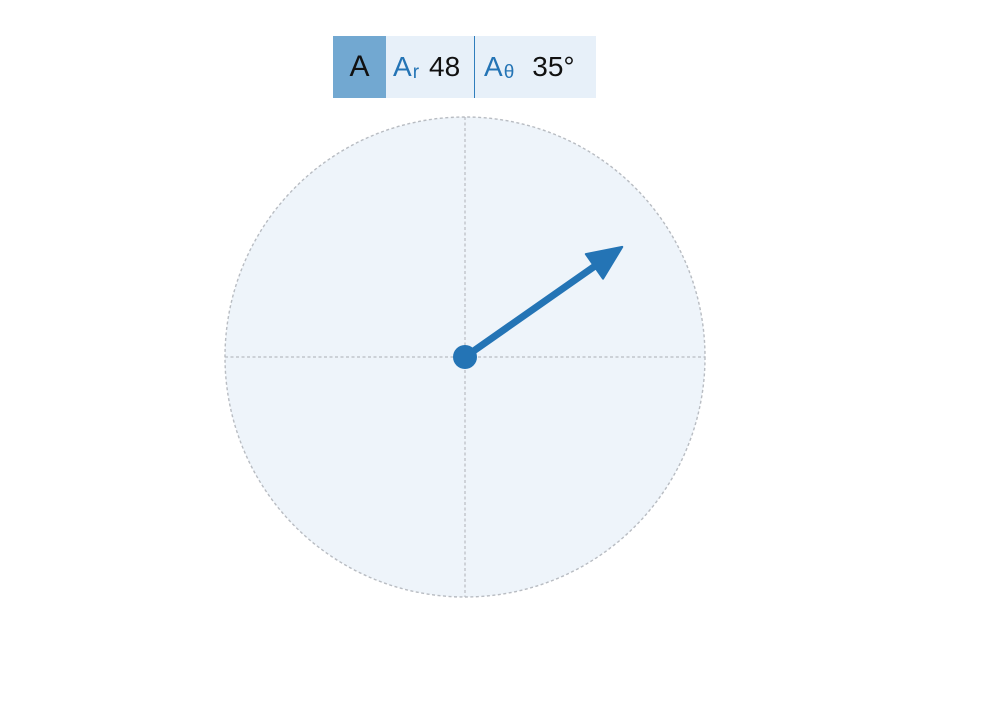  Describe the element at coordinates (402, 66) in the screenshot. I see `magnitude-symbol: A` at that location.